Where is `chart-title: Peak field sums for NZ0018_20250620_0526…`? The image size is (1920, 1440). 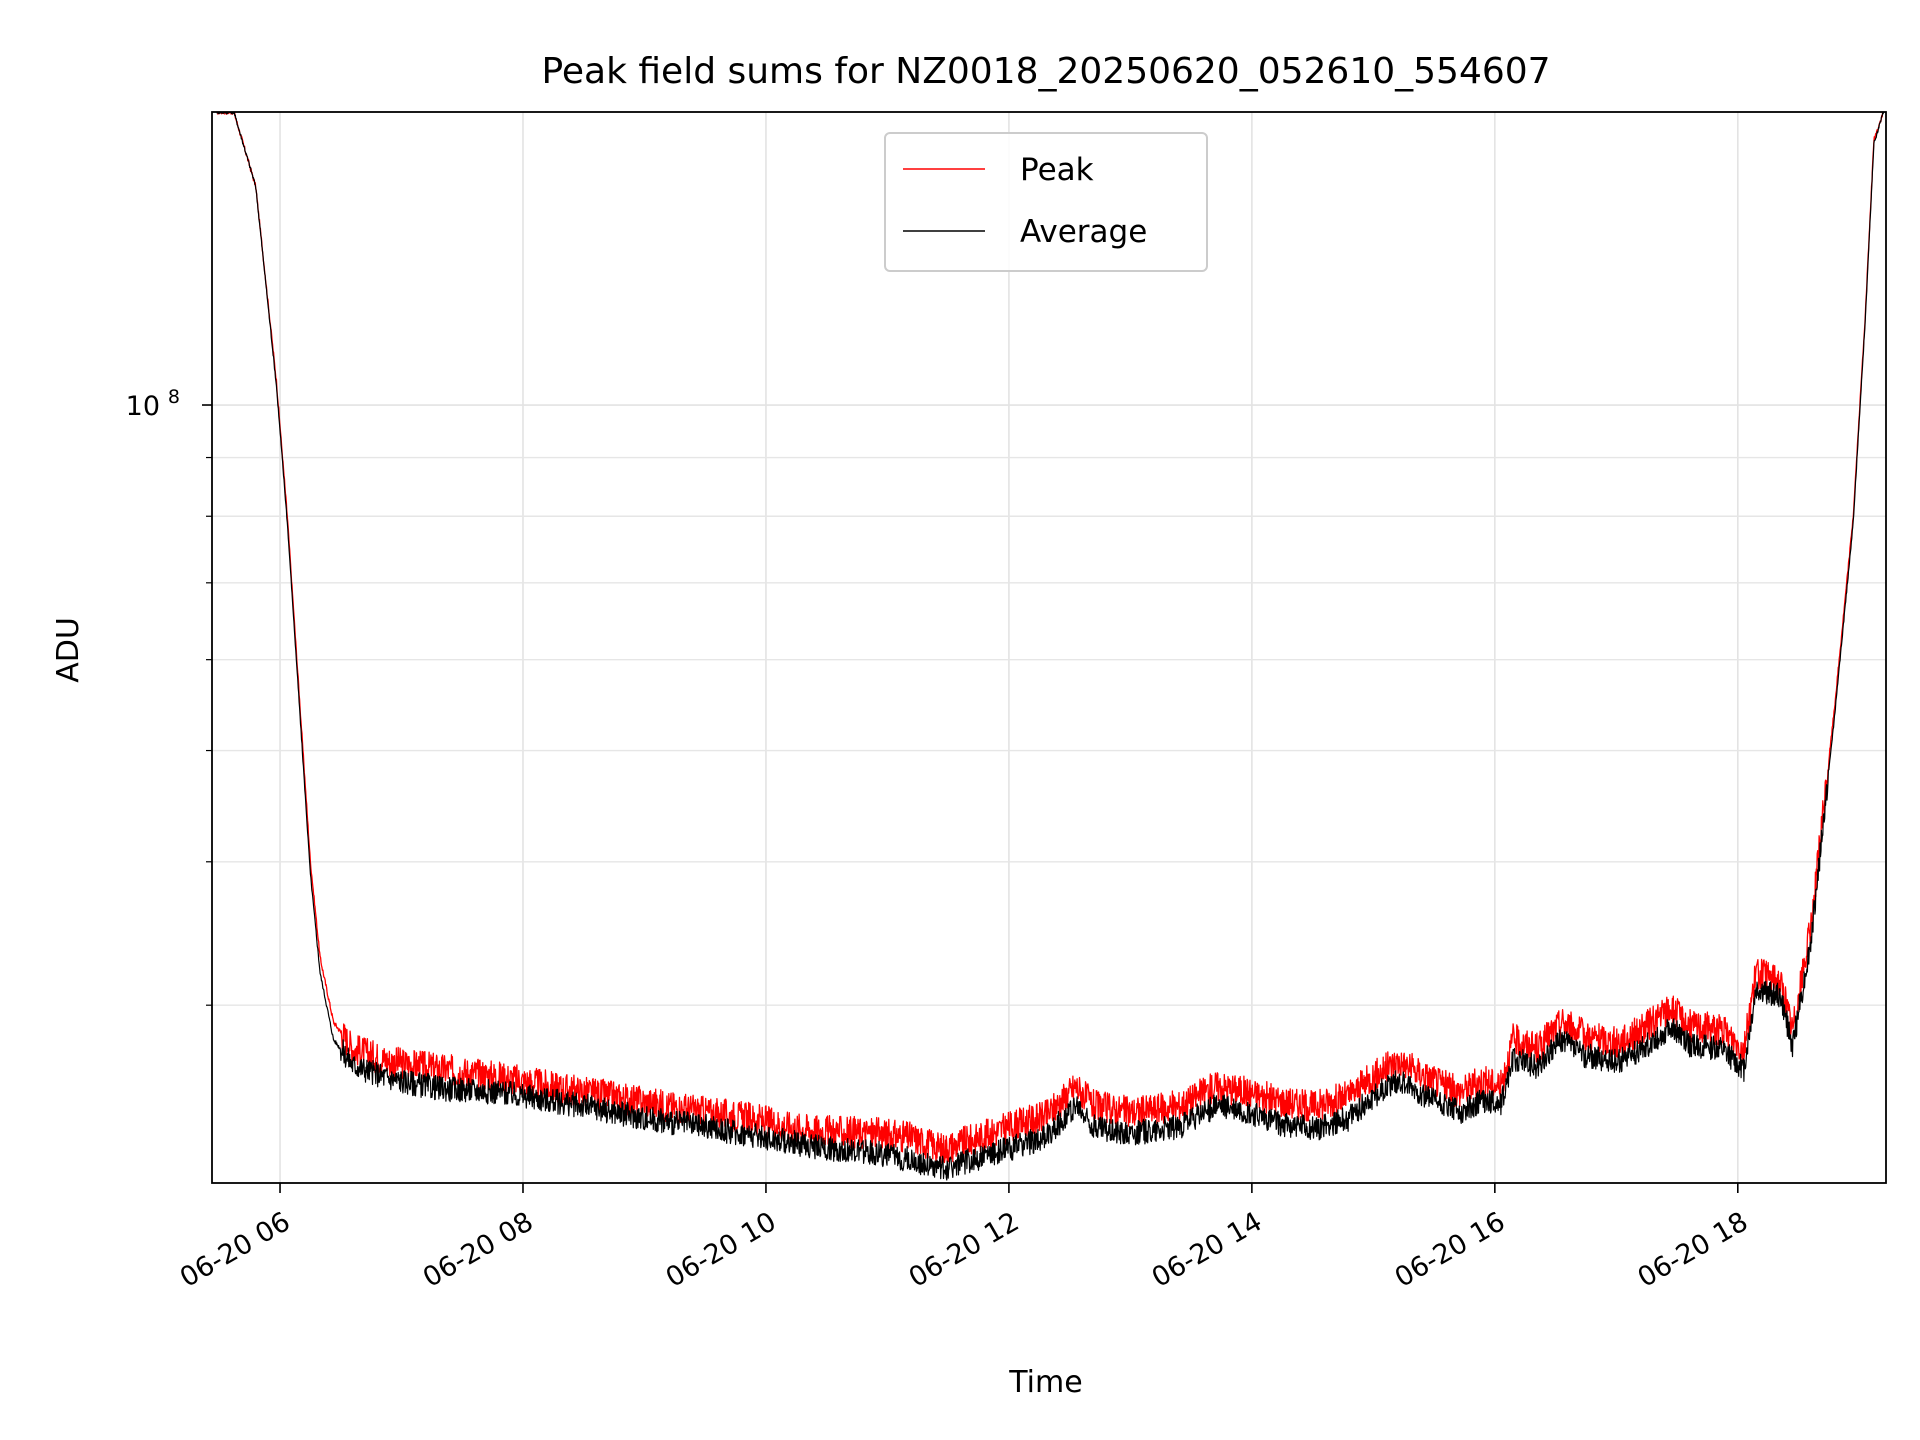
chart-title: Peak field sums for NZ0018_20250620_0526… is located at coordinates (1045, 71).